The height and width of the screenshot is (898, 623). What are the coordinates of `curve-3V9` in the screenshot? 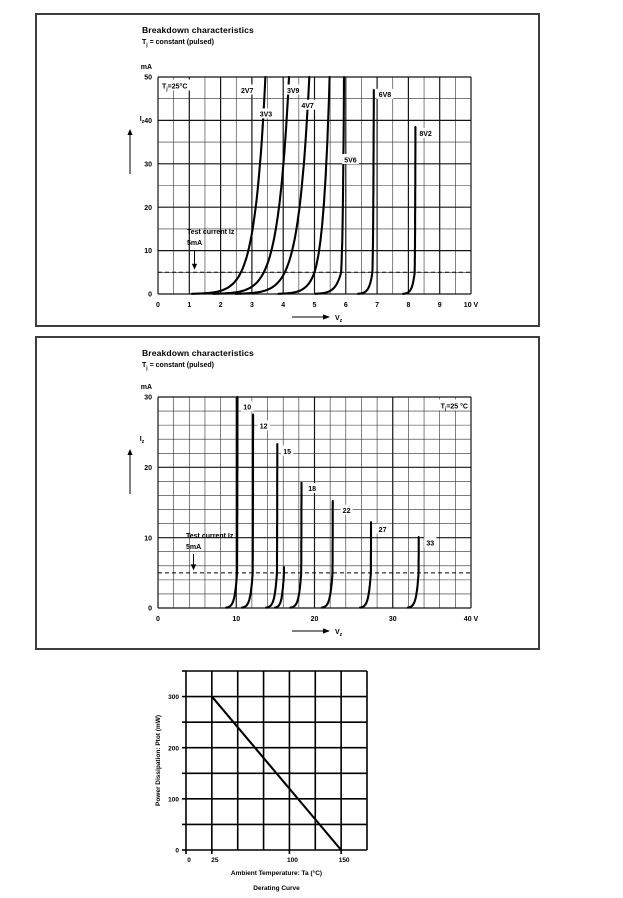 It's located at (272, 185).